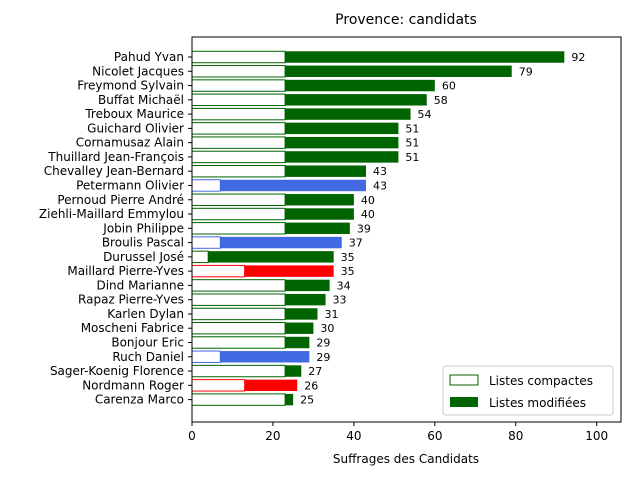 The width and height of the screenshot is (640, 480). Describe the element at coordinates (140, 285) in the screenshot. I see `y-tick-label: Dind Marianne` at that location.